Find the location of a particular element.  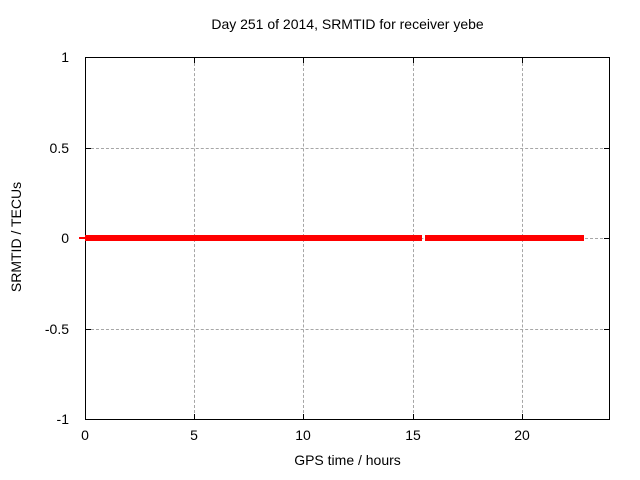

x-tick-label: 10 is located at coordinates (303, 435).